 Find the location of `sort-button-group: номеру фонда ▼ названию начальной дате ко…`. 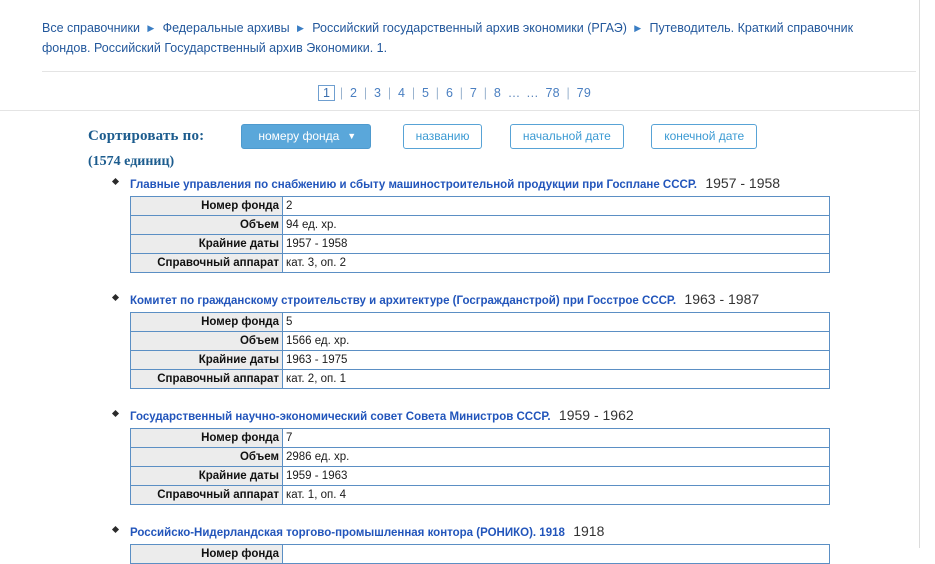

sort-button-group: номеру фонда ▼ названию начальной дате ко… is located at coordinates (511, 136).